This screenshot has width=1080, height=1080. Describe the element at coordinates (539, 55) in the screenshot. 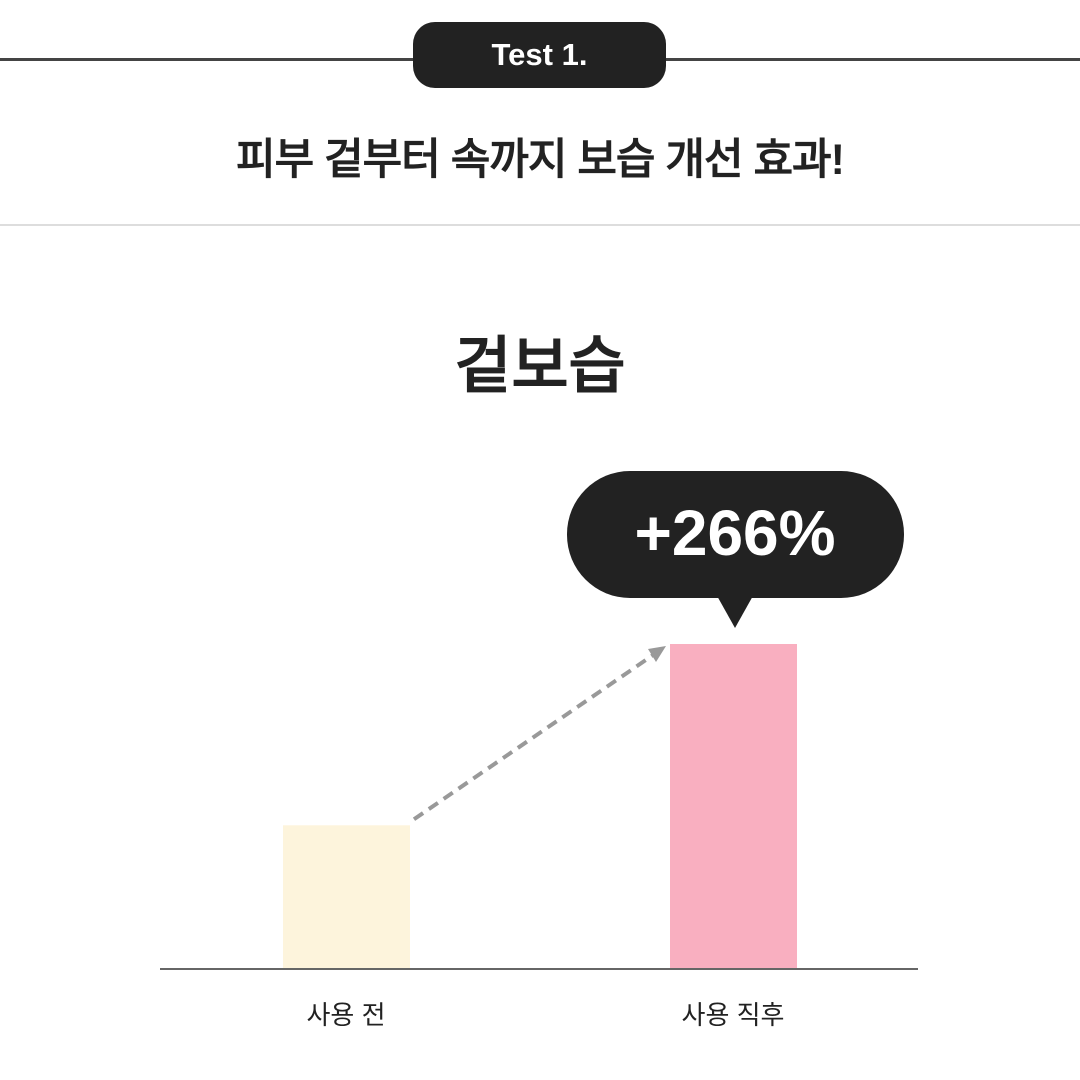

I see `test-badge: Test 1.` at that location.